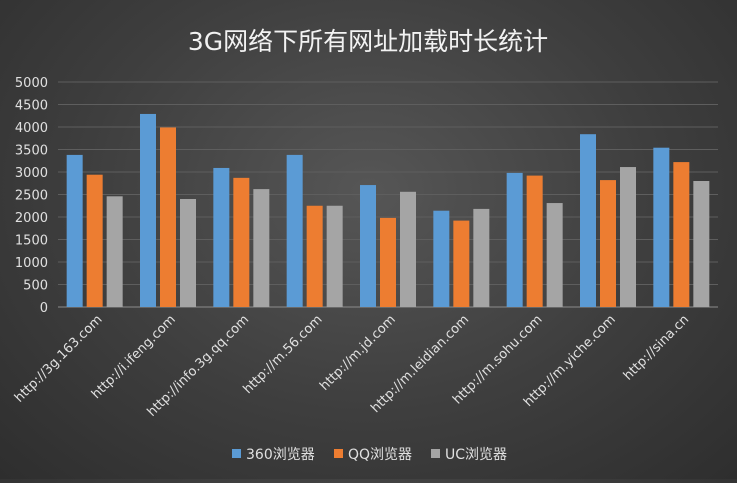 This screenshot has height=483, width=737. I want to click on y-tick-label: 1000, so click(31, 263).